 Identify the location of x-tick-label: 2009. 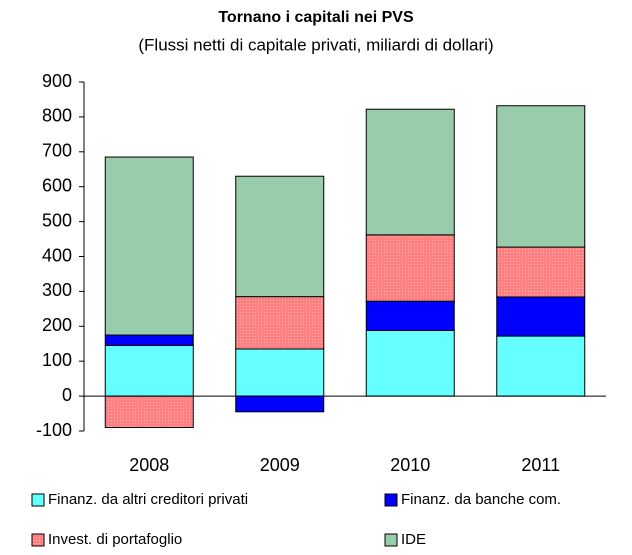
(280, 465).